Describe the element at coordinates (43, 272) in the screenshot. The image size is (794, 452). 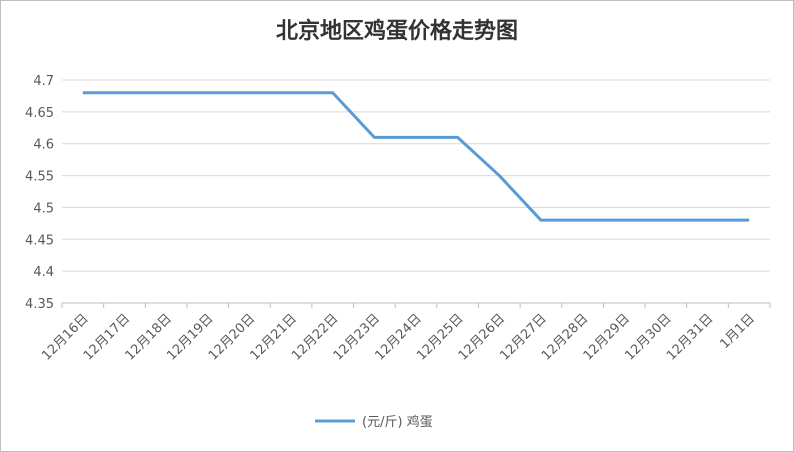
I see `y-tick-label: 4.4` at that location.